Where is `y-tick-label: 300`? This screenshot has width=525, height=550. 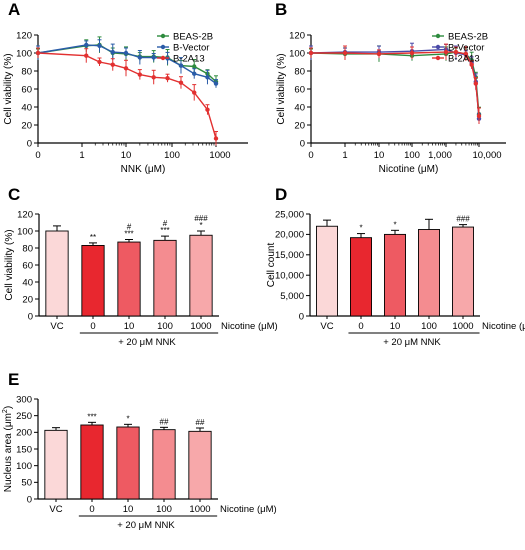 y-tick-label: 300 is located at coordinates (24, 399).